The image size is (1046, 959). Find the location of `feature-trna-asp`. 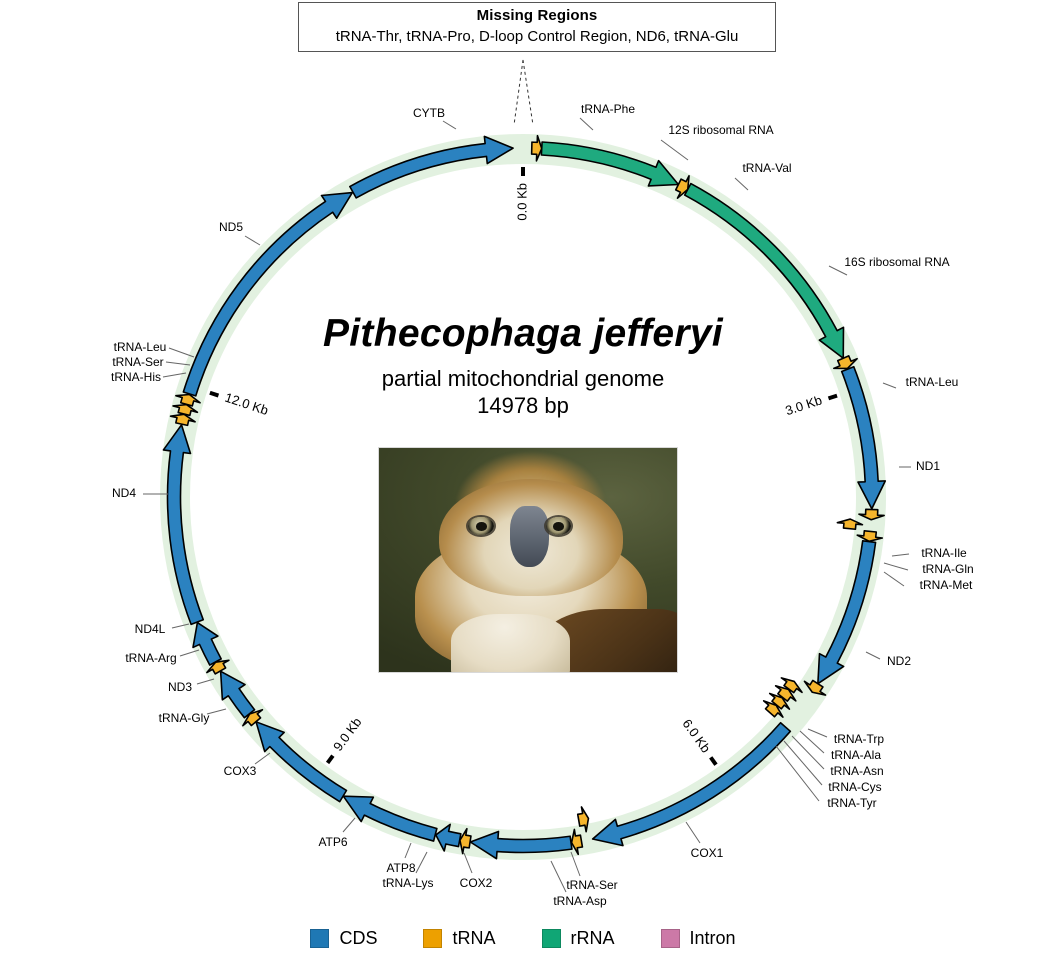

feature-trna-asp is located at coordinates (577, 842).